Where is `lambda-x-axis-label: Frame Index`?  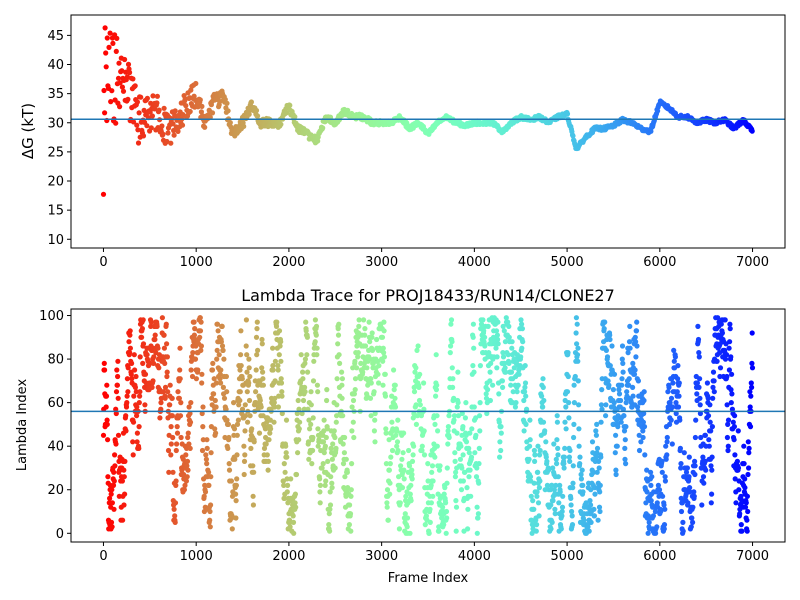 lambda-x-axis-label: Frame Index is located at coordinates (428, 578).